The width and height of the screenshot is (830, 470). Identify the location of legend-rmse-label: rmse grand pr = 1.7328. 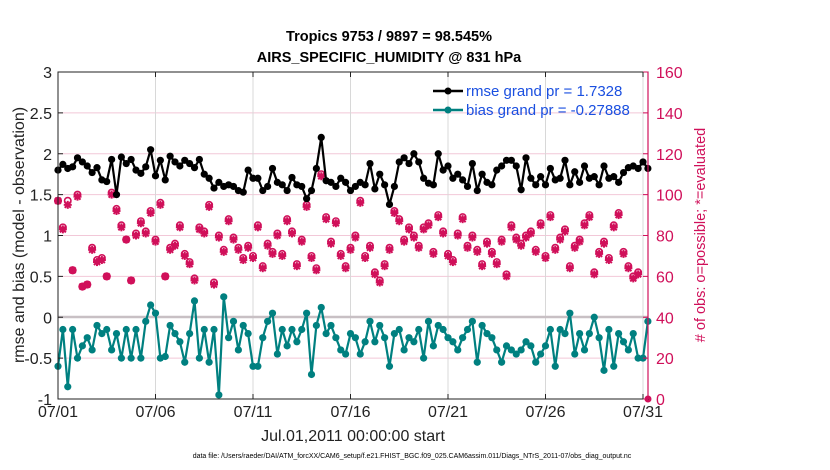
(544, 91).